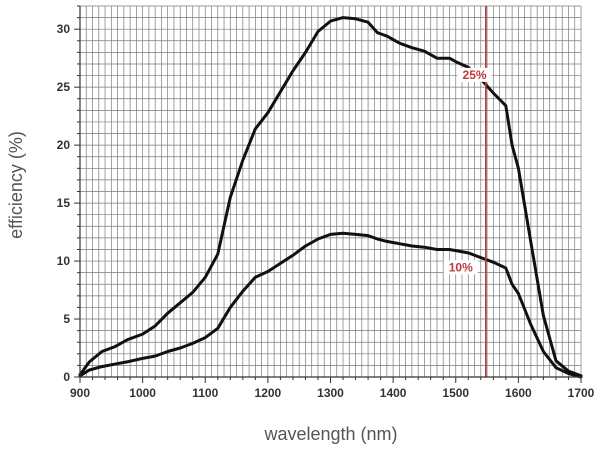 The image size is (604, 452). I want to click on x-tick-label: 1000, so click(142, 393).